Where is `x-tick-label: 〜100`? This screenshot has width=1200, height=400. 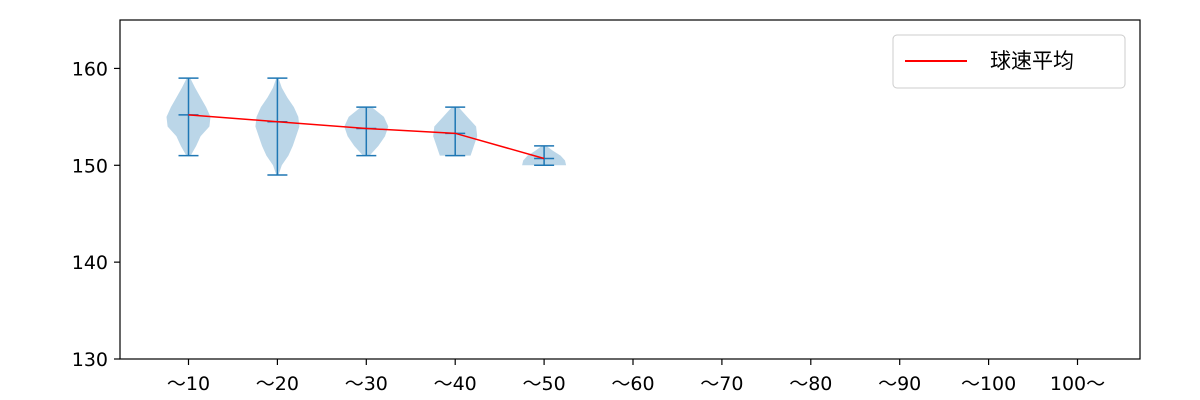
x-tick-label: 〜100 is located at coordinates (988, 384).